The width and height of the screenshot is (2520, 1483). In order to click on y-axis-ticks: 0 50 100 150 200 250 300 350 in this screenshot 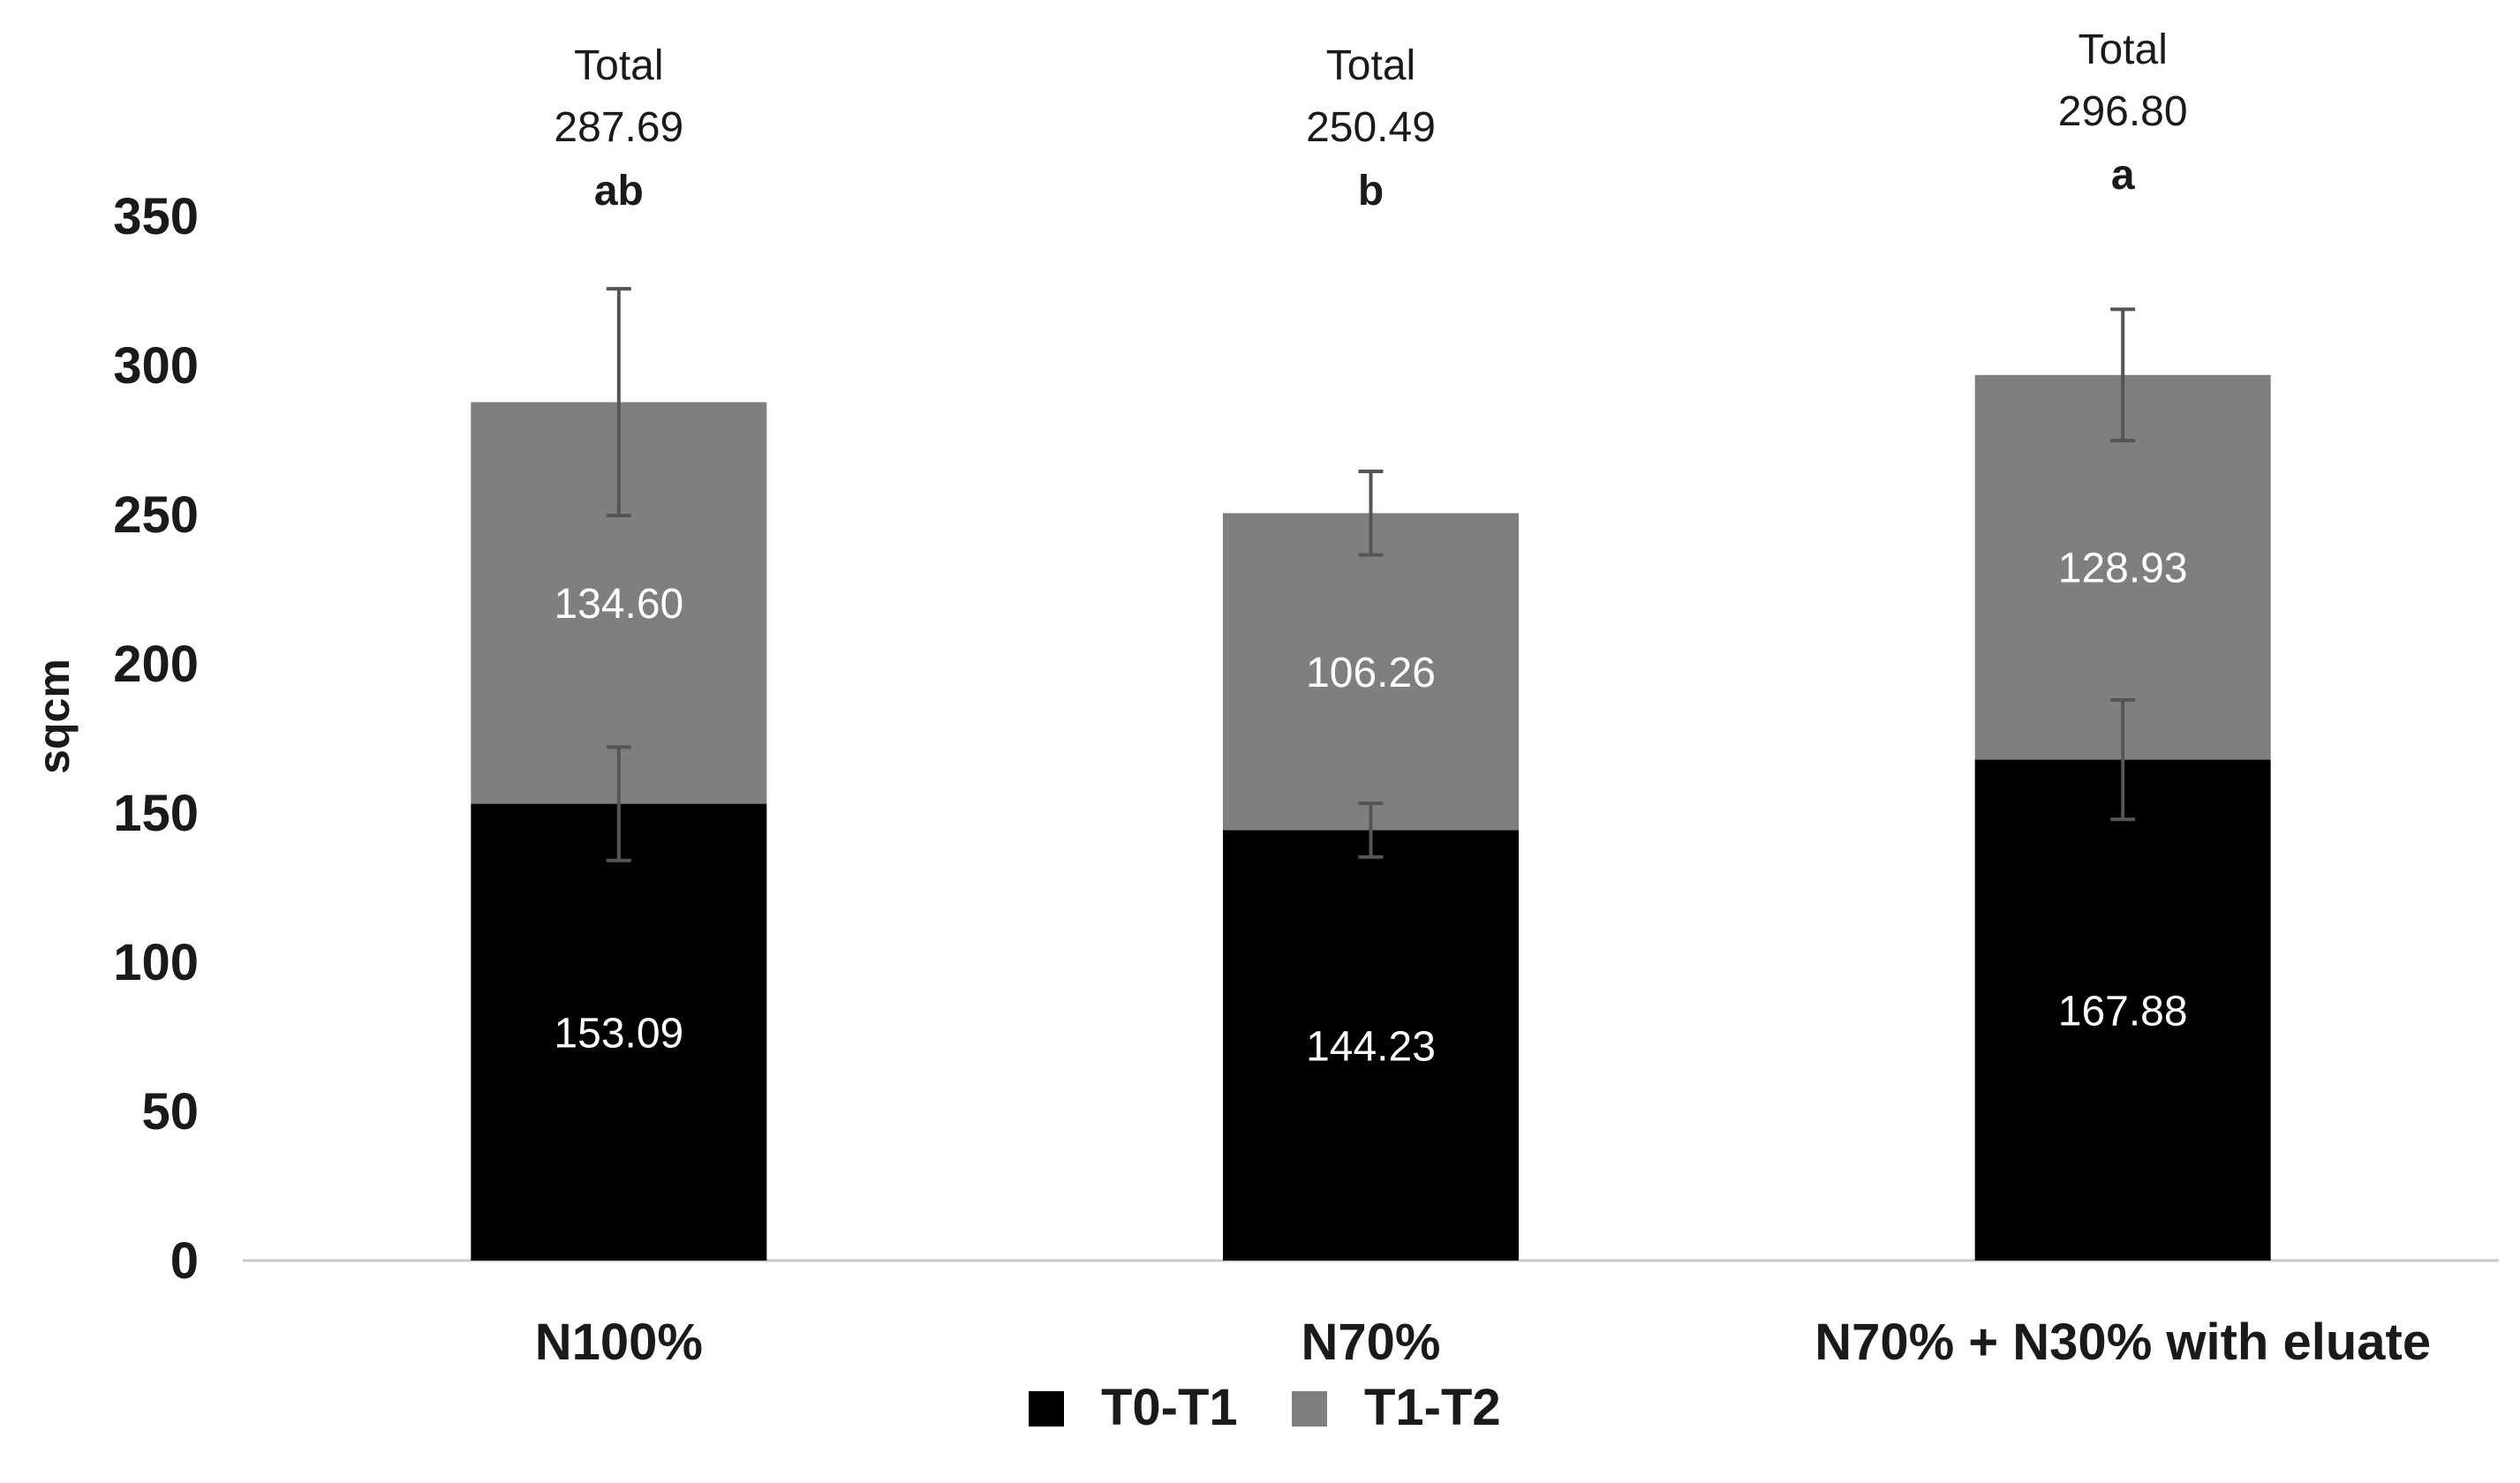, I will do `click(156, 739)`.